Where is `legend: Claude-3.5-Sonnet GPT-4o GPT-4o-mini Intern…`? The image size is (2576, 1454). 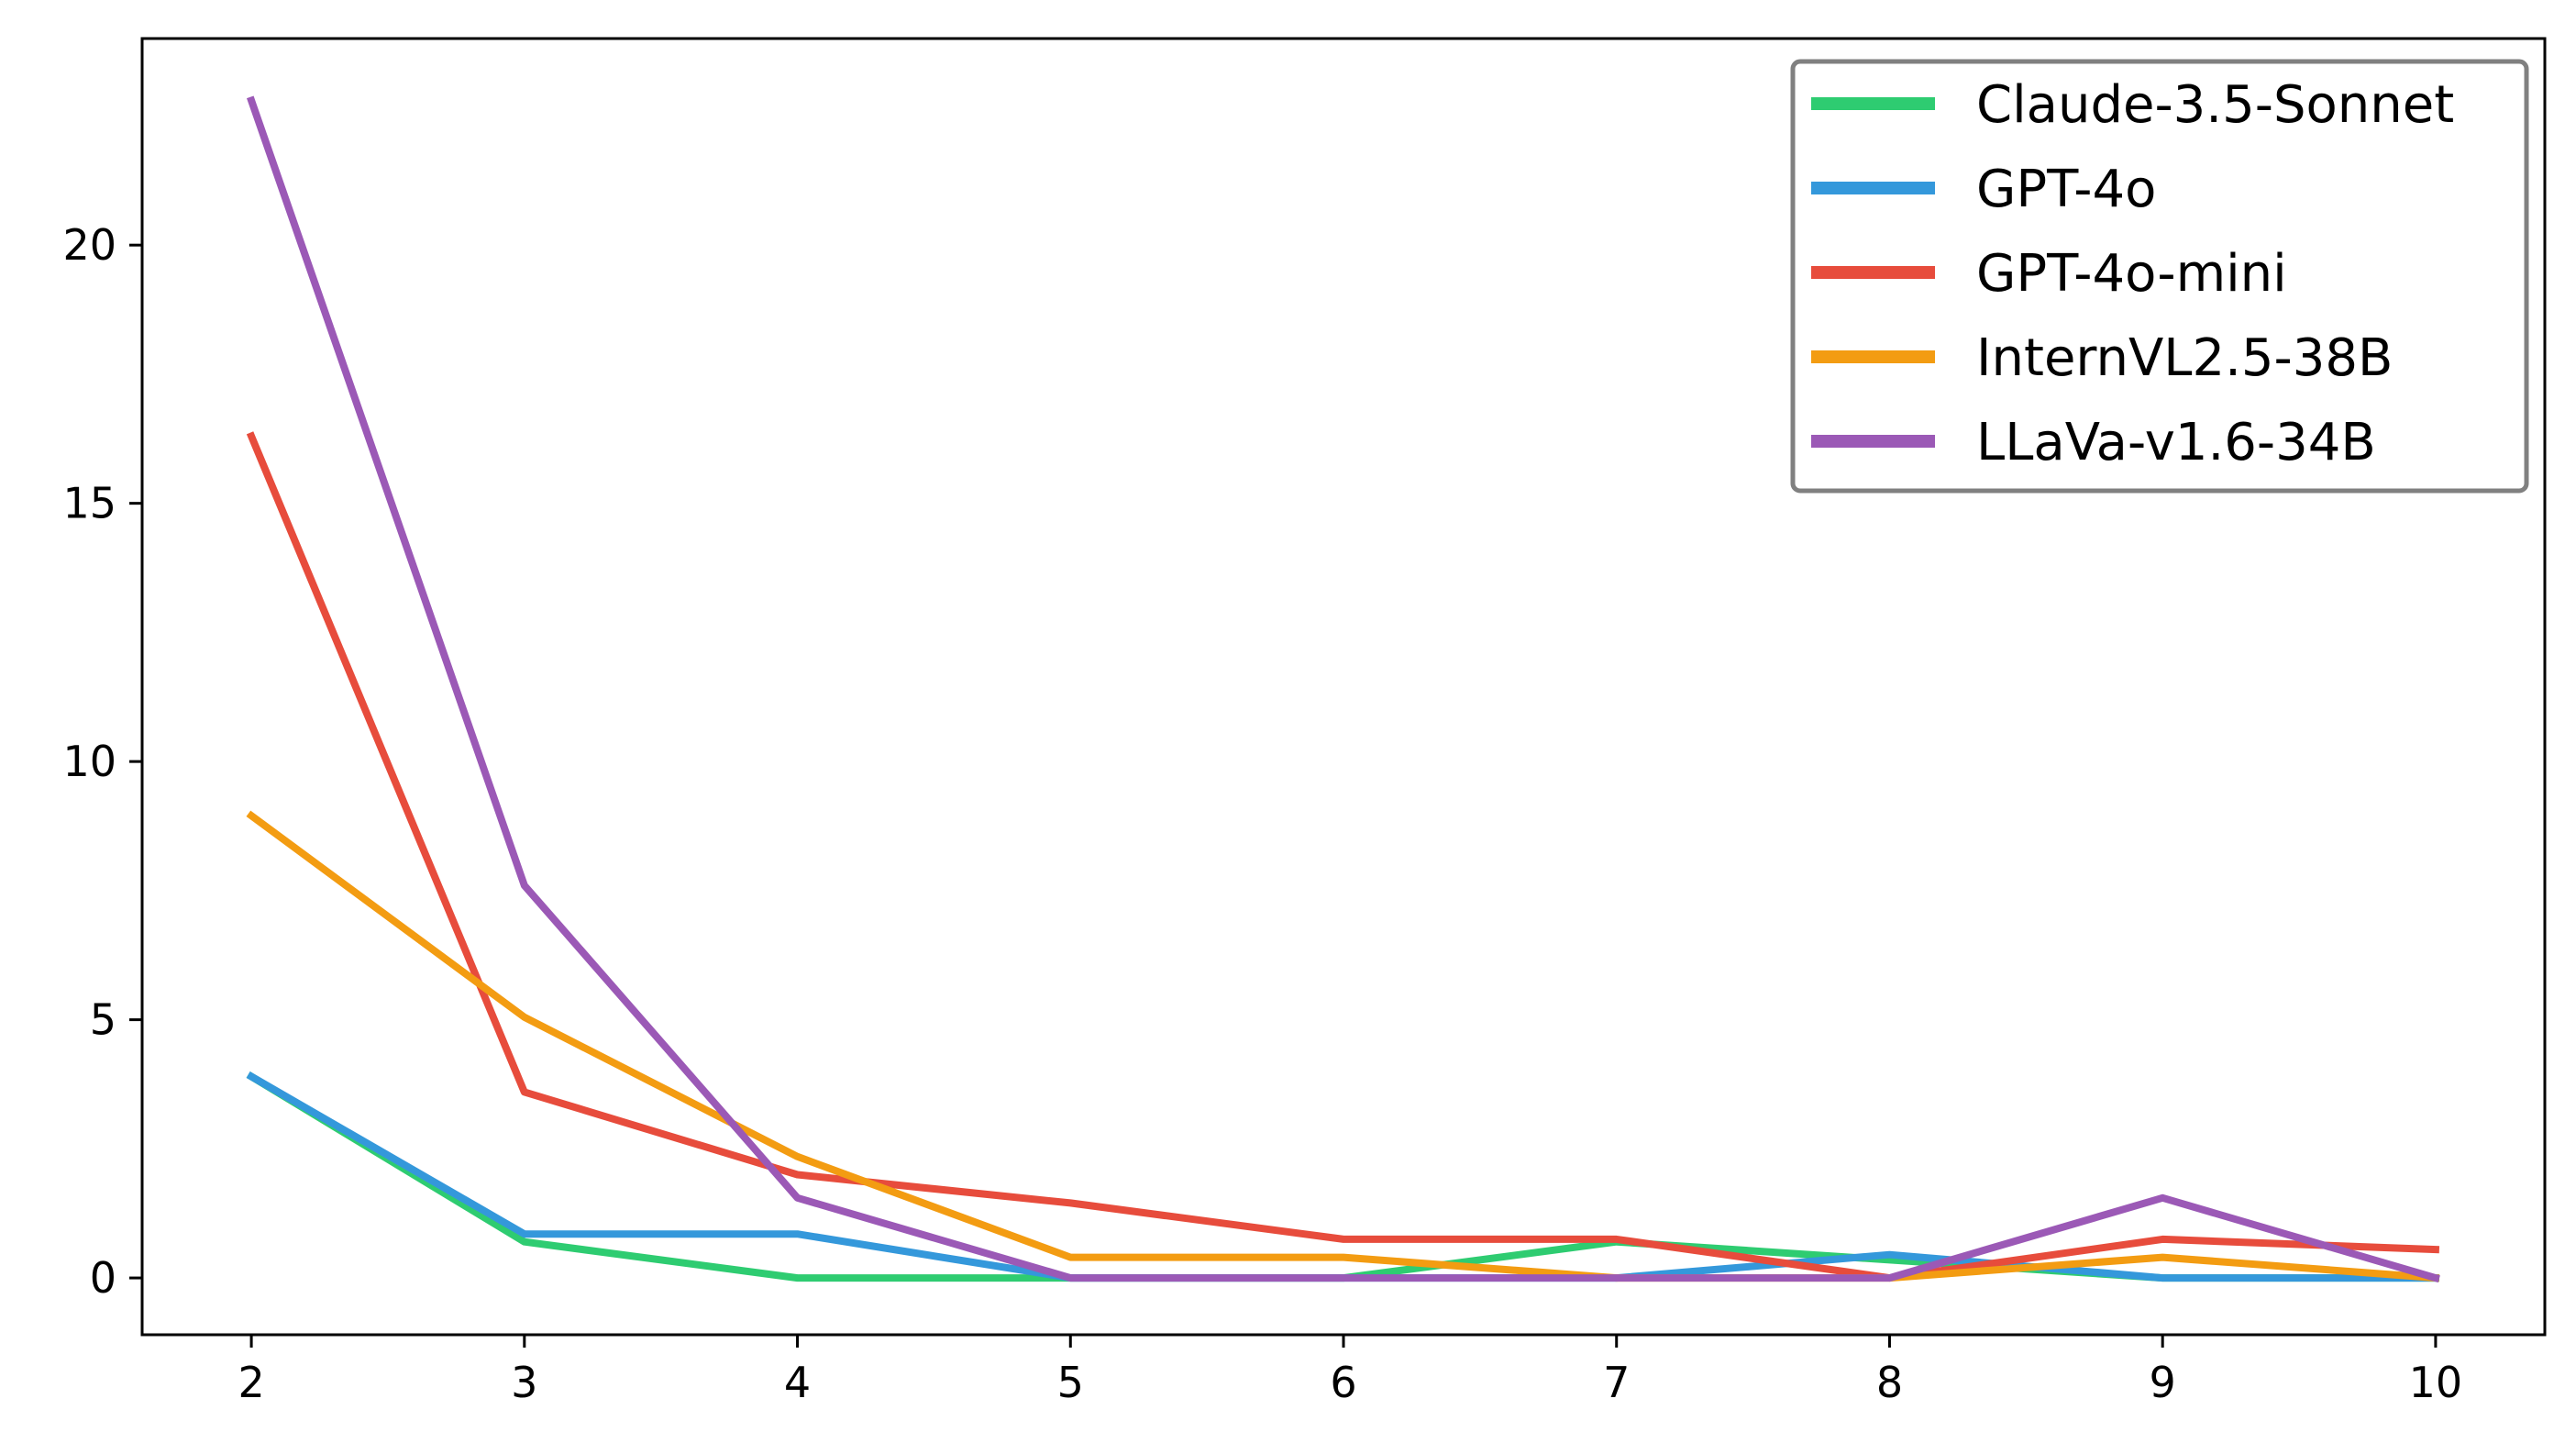
legend: Claude-3.5-Sonnet GPT-4o GPT-4o-mini Intern… is located at coordinates (2159, 276).